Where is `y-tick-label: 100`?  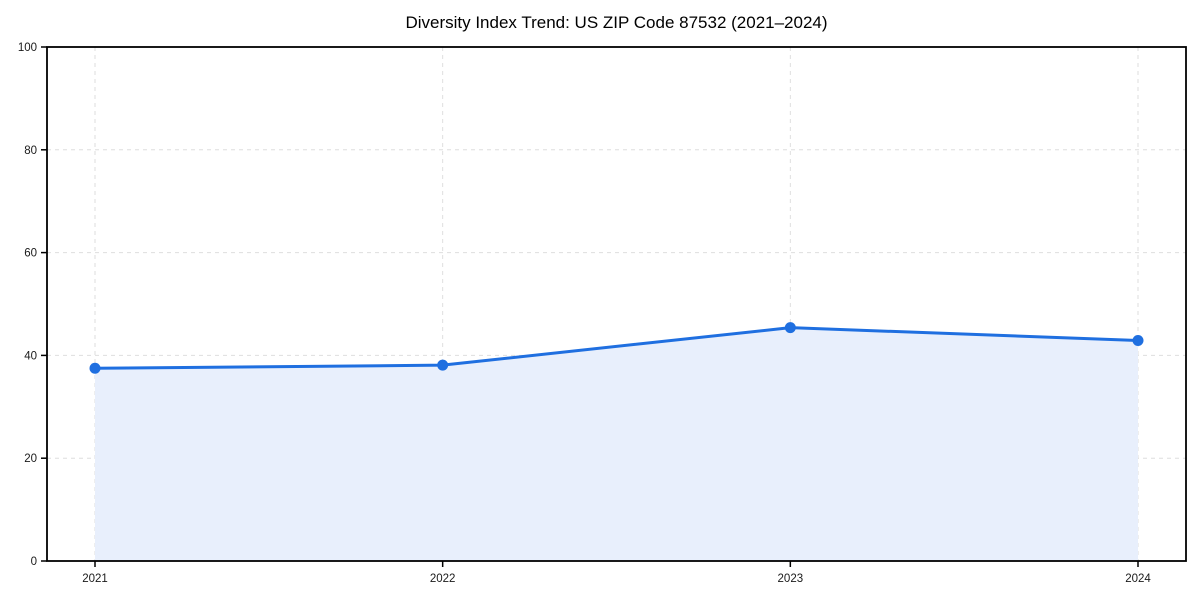
y-tick-label: 100 is located at coordinates (27, 48).